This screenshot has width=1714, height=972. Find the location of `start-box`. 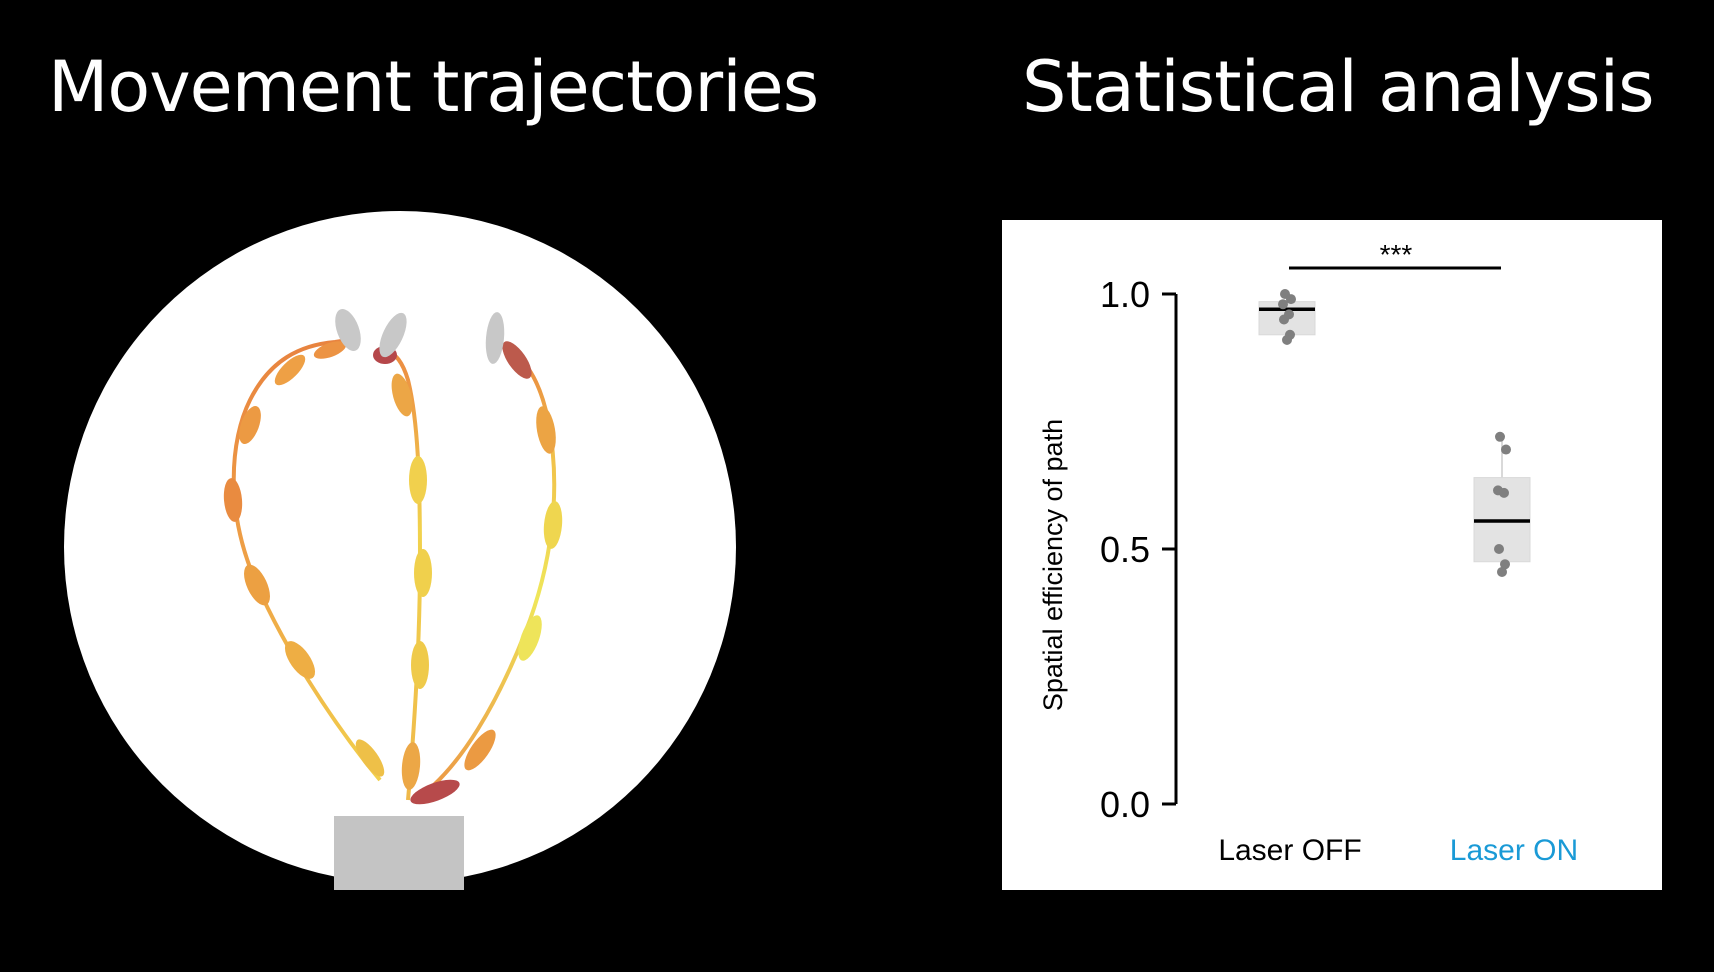

start-box is located at coordinates (399, 853).